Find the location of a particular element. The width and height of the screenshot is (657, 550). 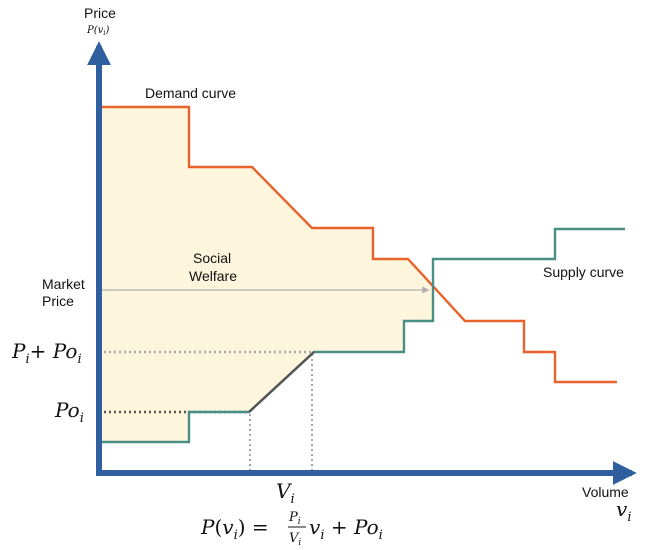

y-axis-title: Price is located at coordinates (100, 13).